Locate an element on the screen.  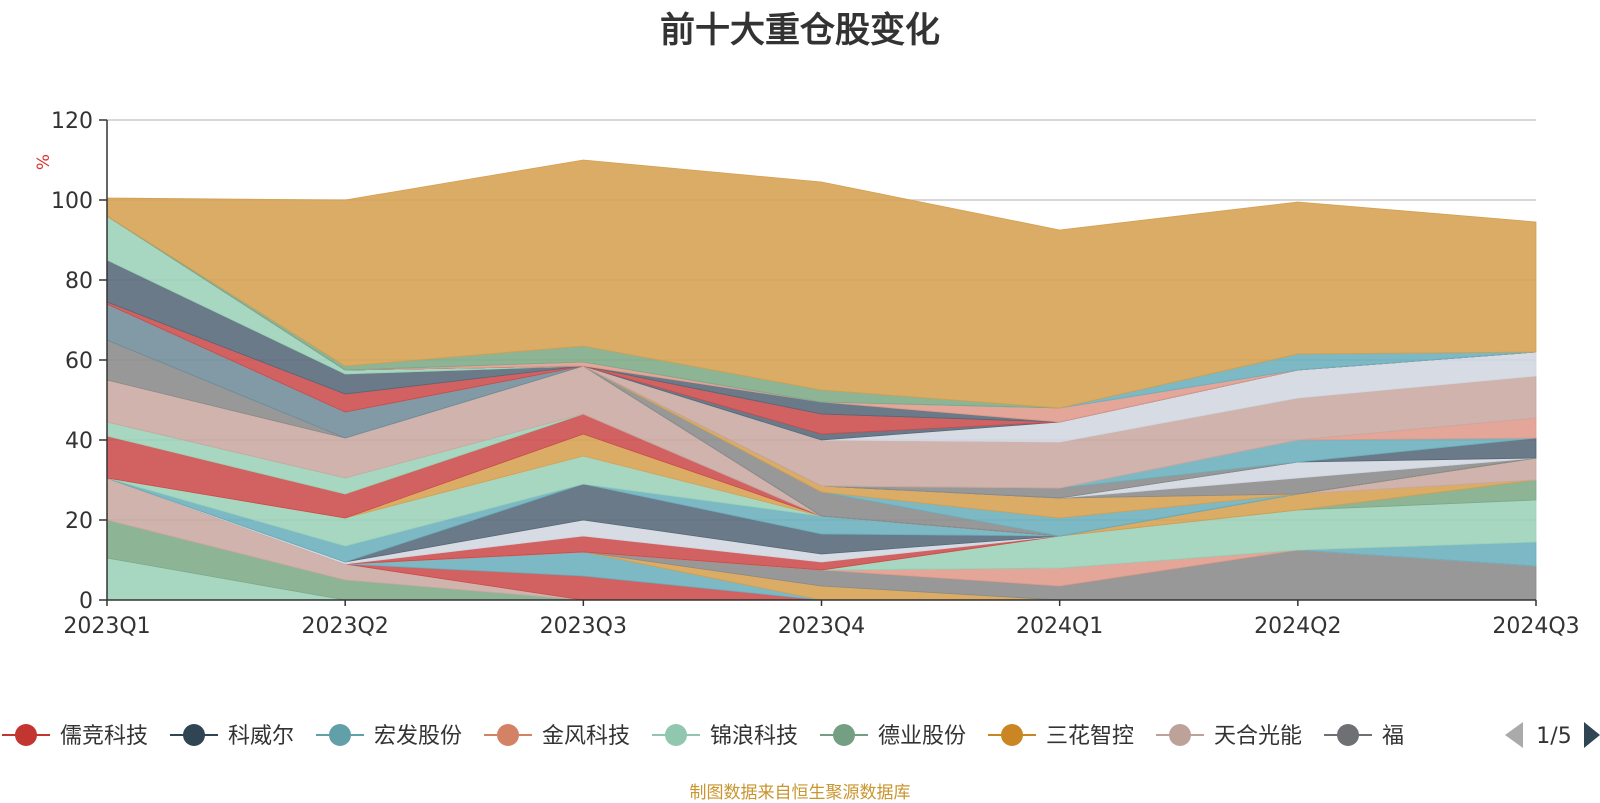
y-tick-label: 120 is located at coordinates (72, 121).